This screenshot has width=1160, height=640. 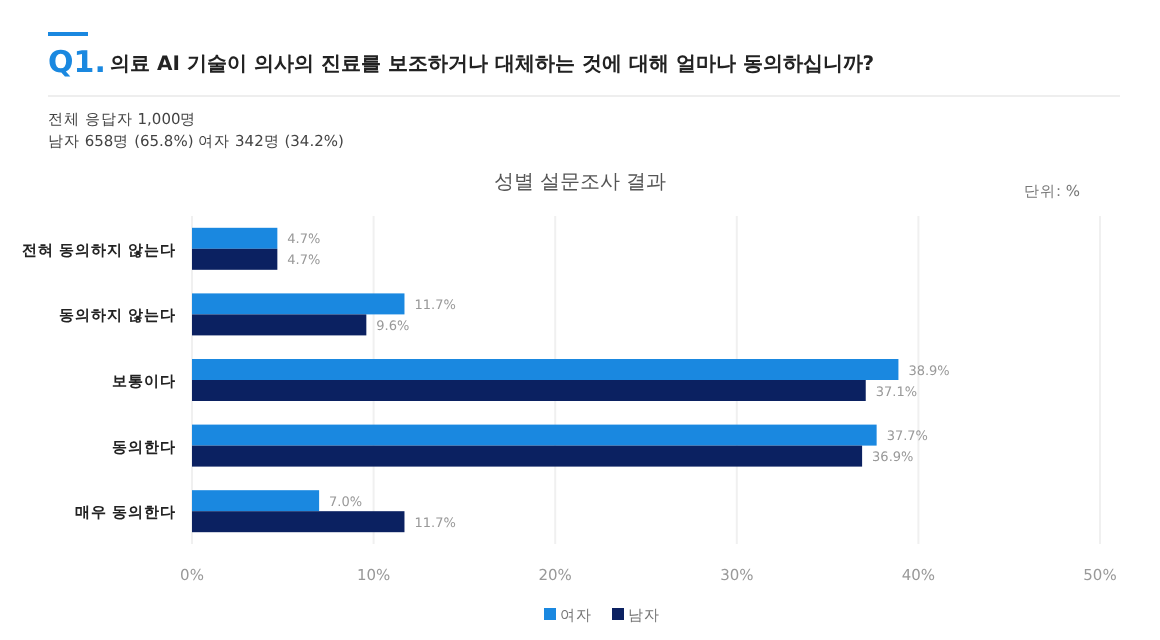 I want to click on chart-title: 성별 설문조사 결과, so click(x=580, y=183).